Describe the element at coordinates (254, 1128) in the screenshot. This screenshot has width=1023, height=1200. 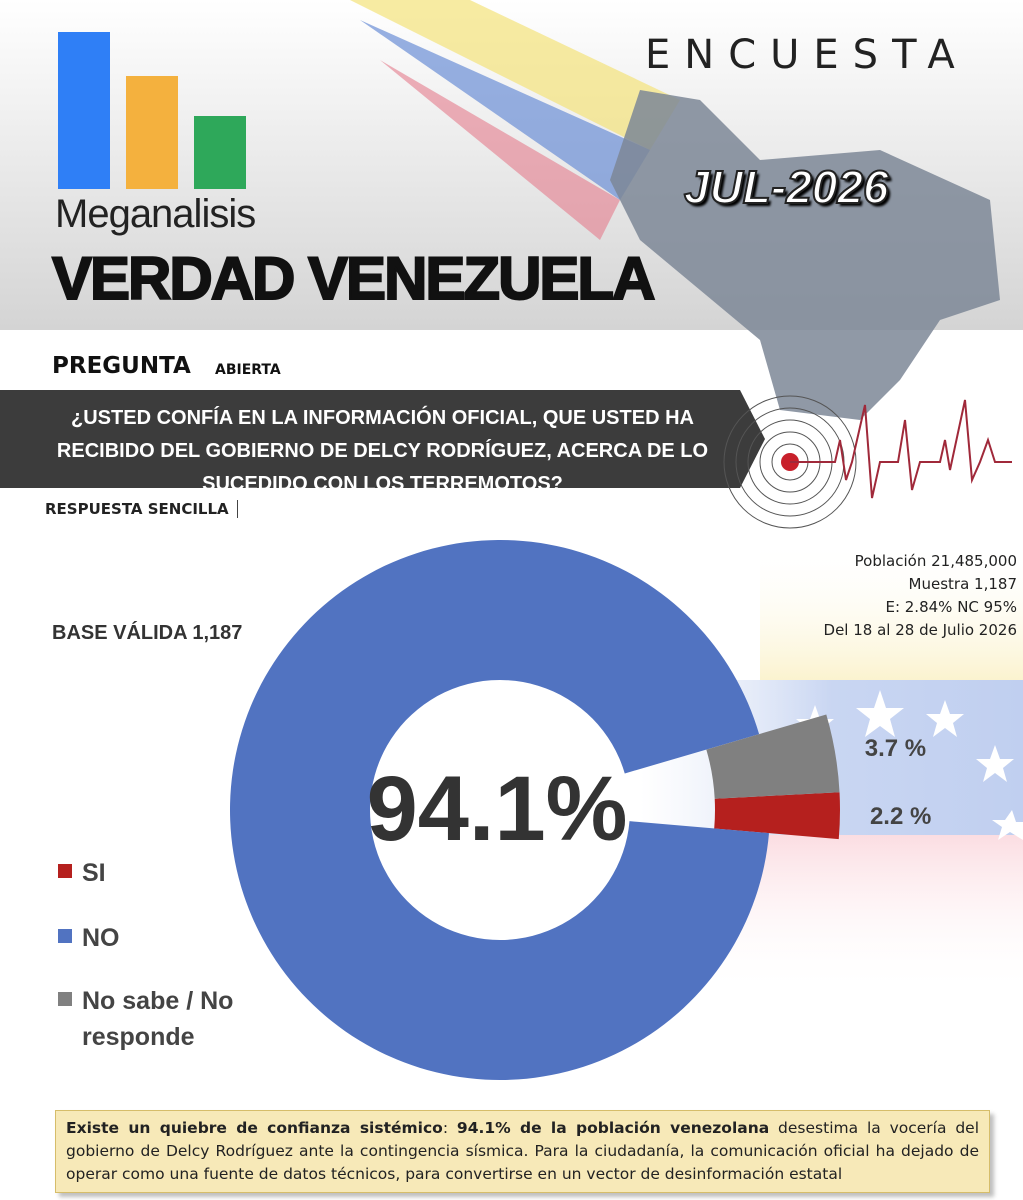
I see `footer-text: Existe un quiebre de confianza sistémico` at that location.